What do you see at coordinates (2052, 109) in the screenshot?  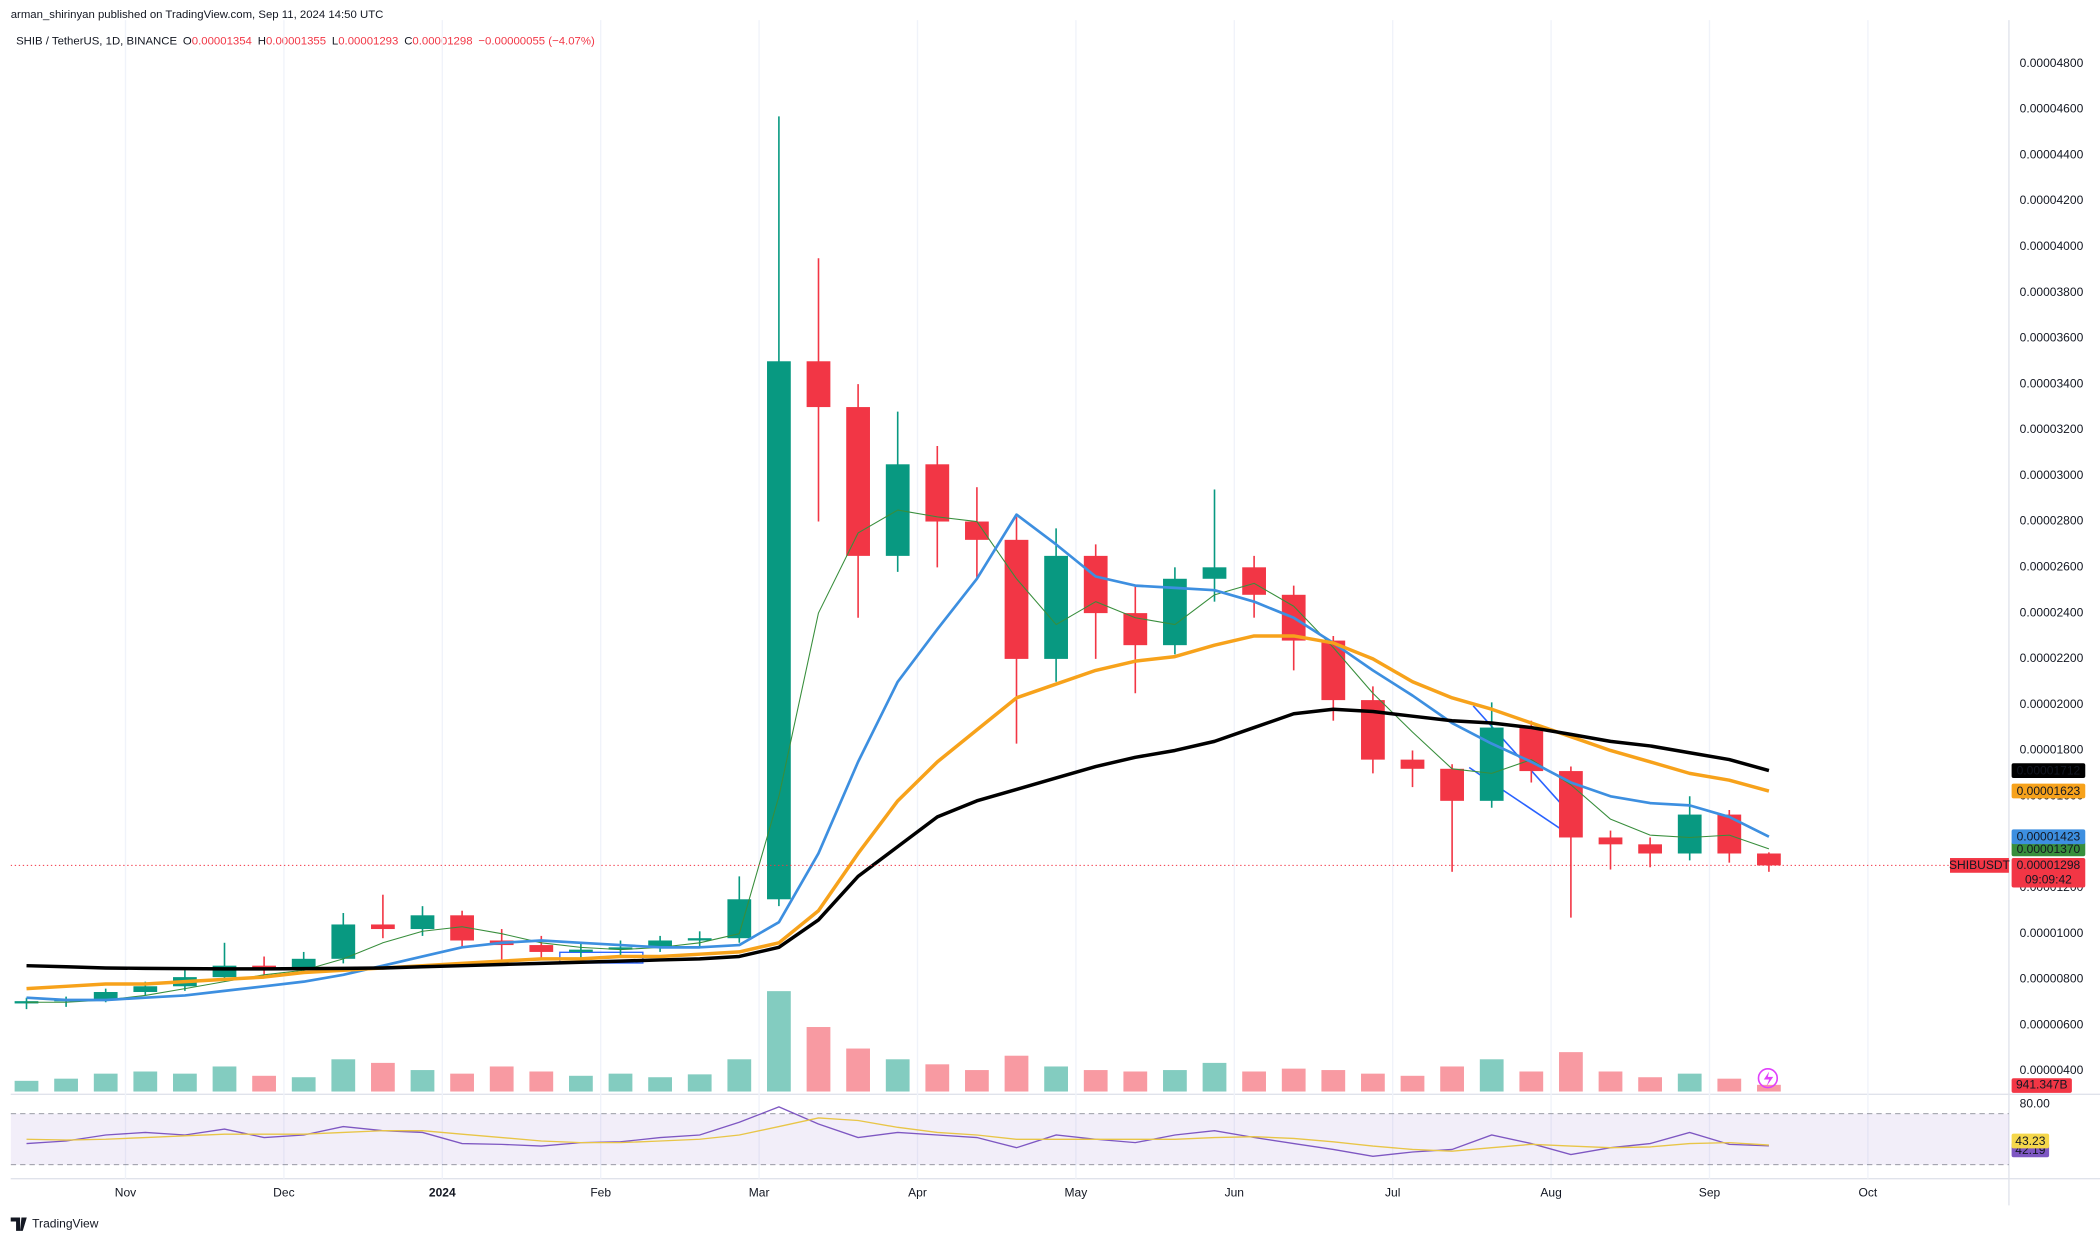 I see `y-tick-label: 0.00004600` at bounding box center [2052, 109].